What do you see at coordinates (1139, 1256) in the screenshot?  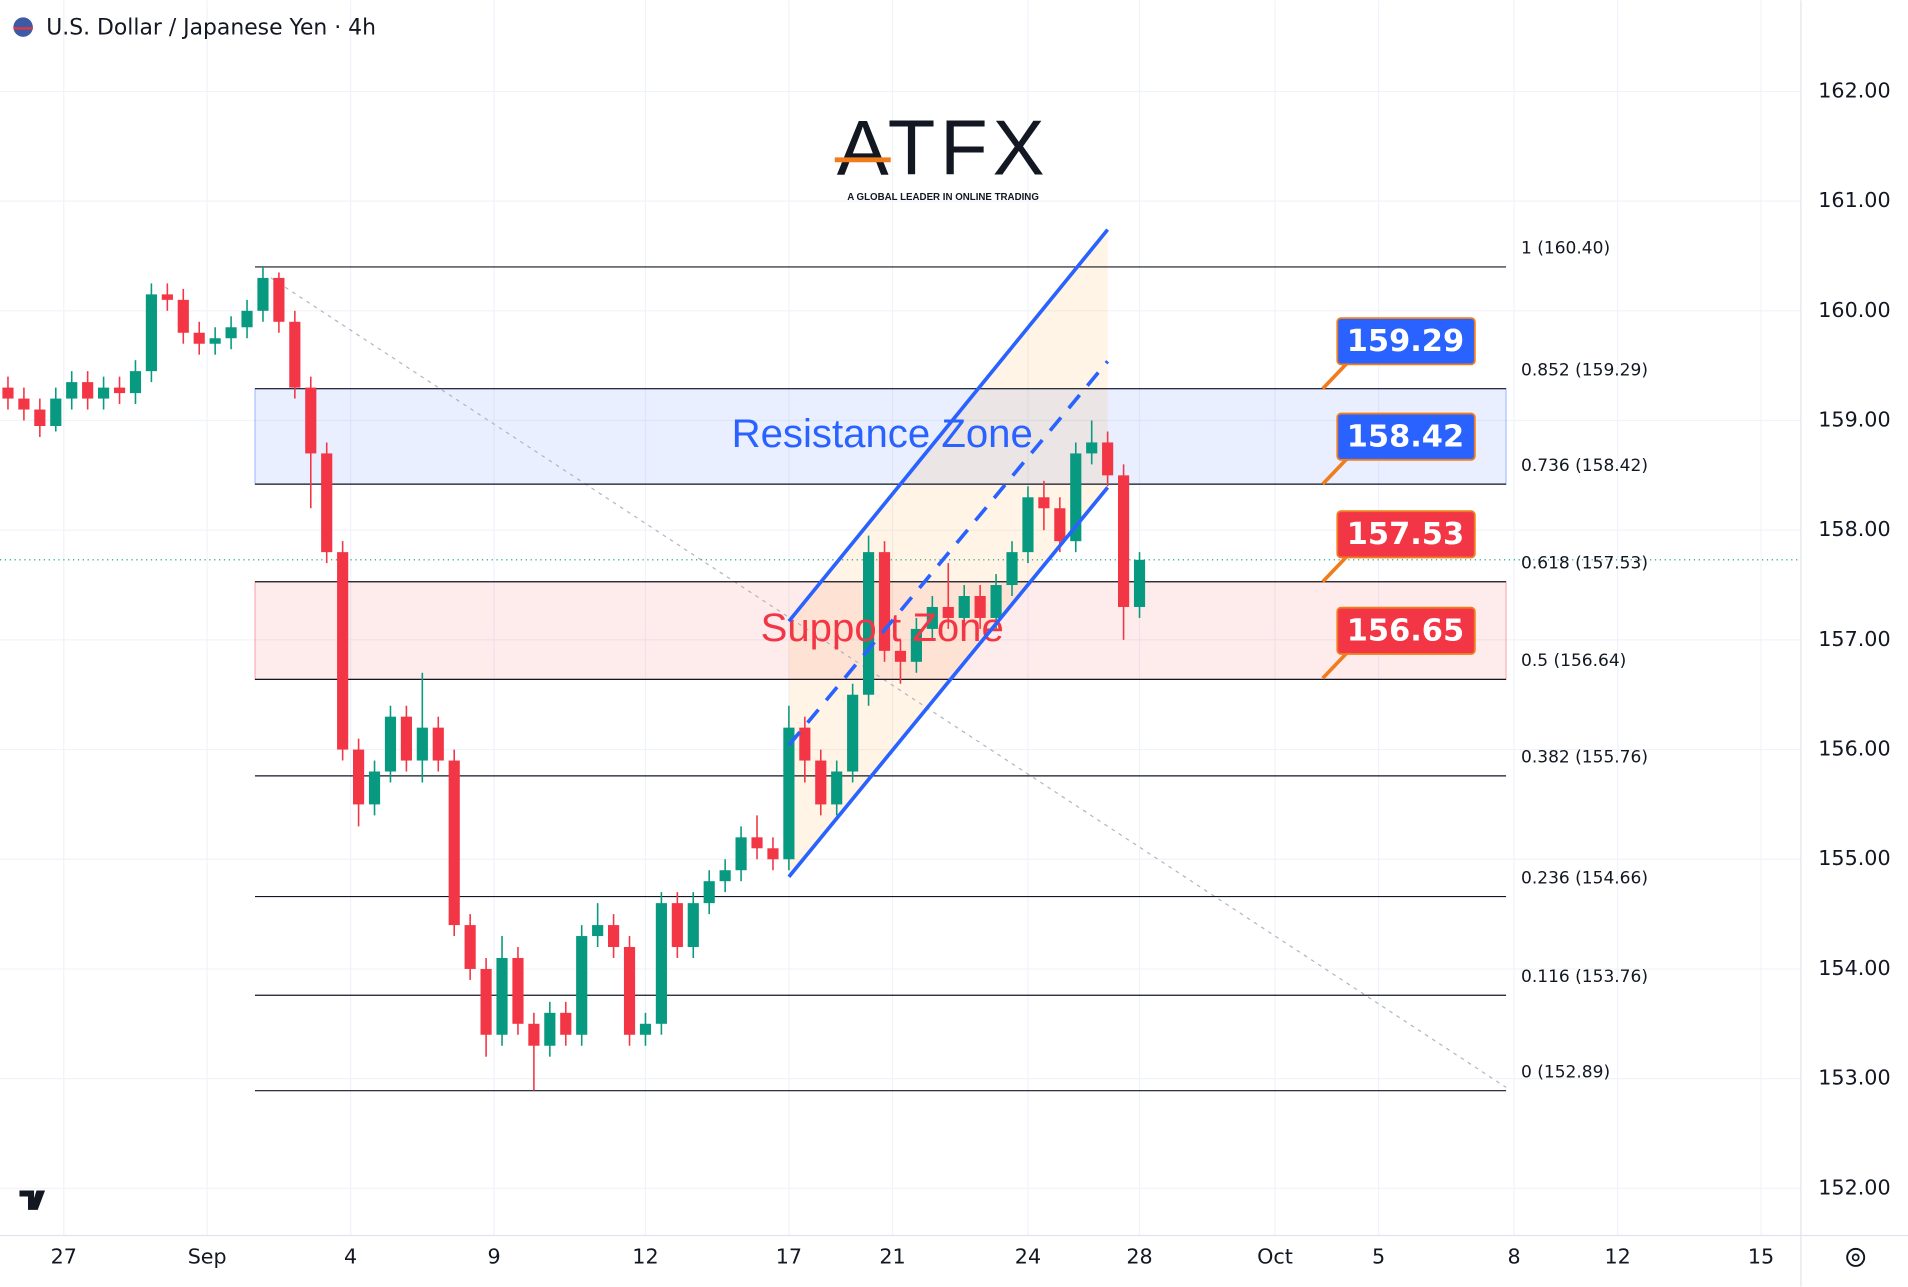 I see `x-tick-label: 28` at bounding box center [1139, 1256].